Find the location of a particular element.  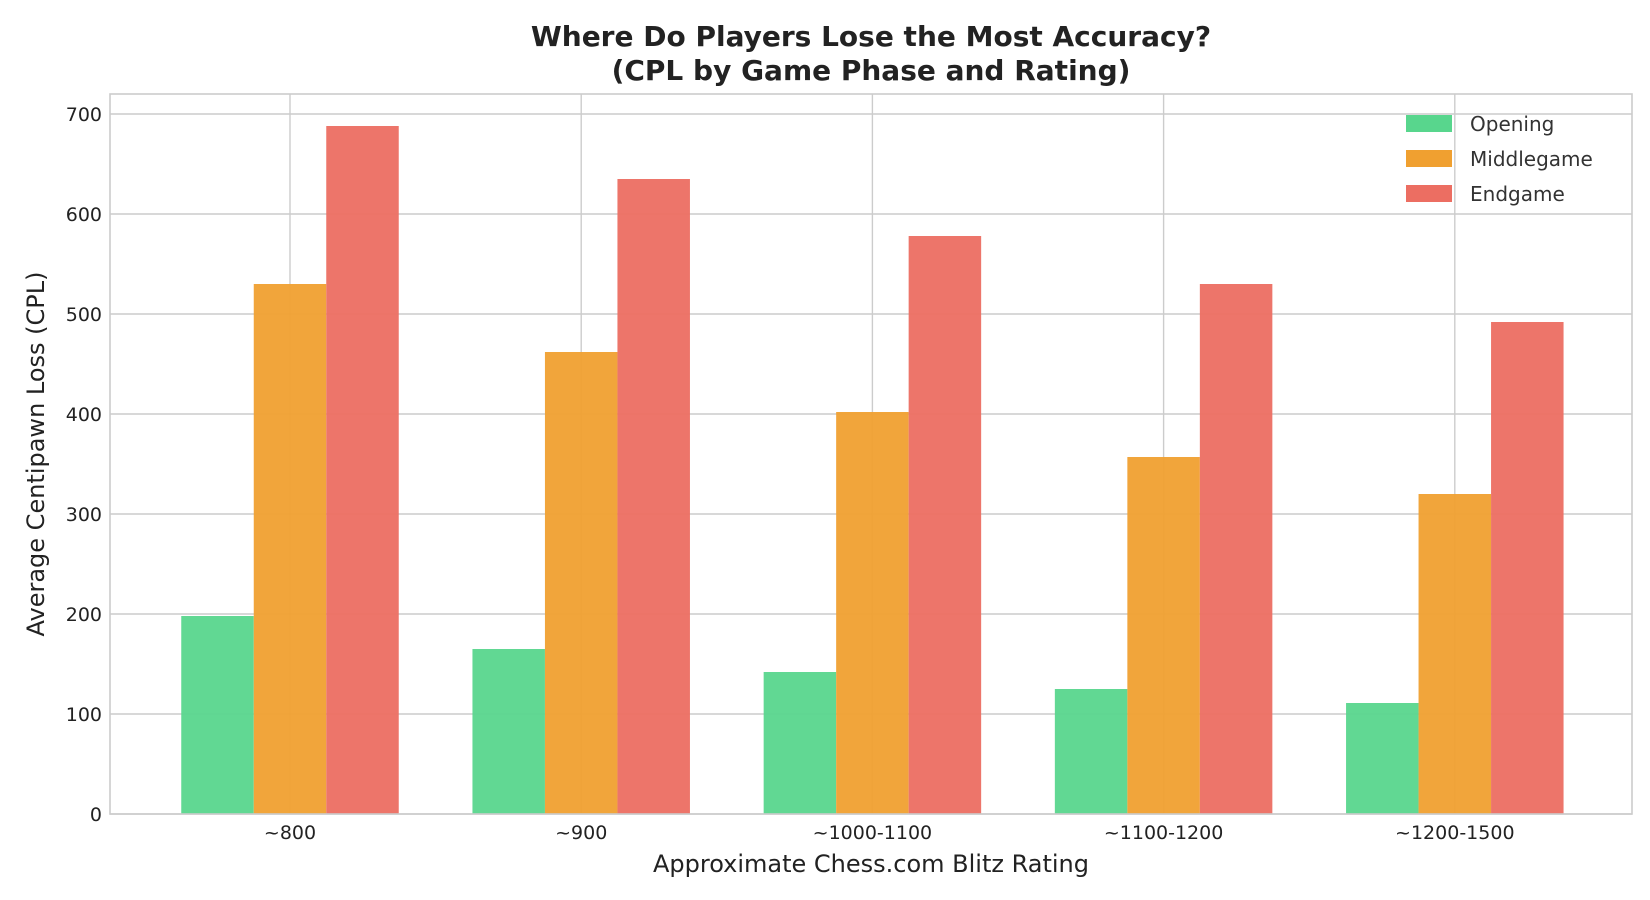

x-tick-label: ~1200-1500 is located at coordinates (1454, 833).